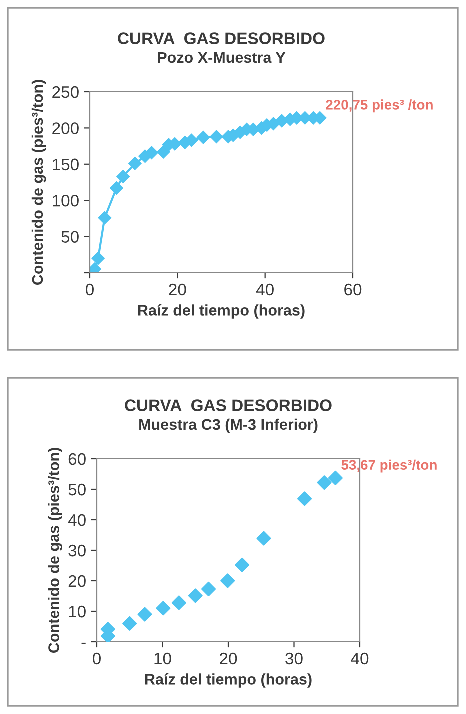  What do you see at coordinates (229, 426) in the screenshot?
I see `chart-subtitle: Muestra C3 (M-3 Inferior)` at bounding box center [229, 426].